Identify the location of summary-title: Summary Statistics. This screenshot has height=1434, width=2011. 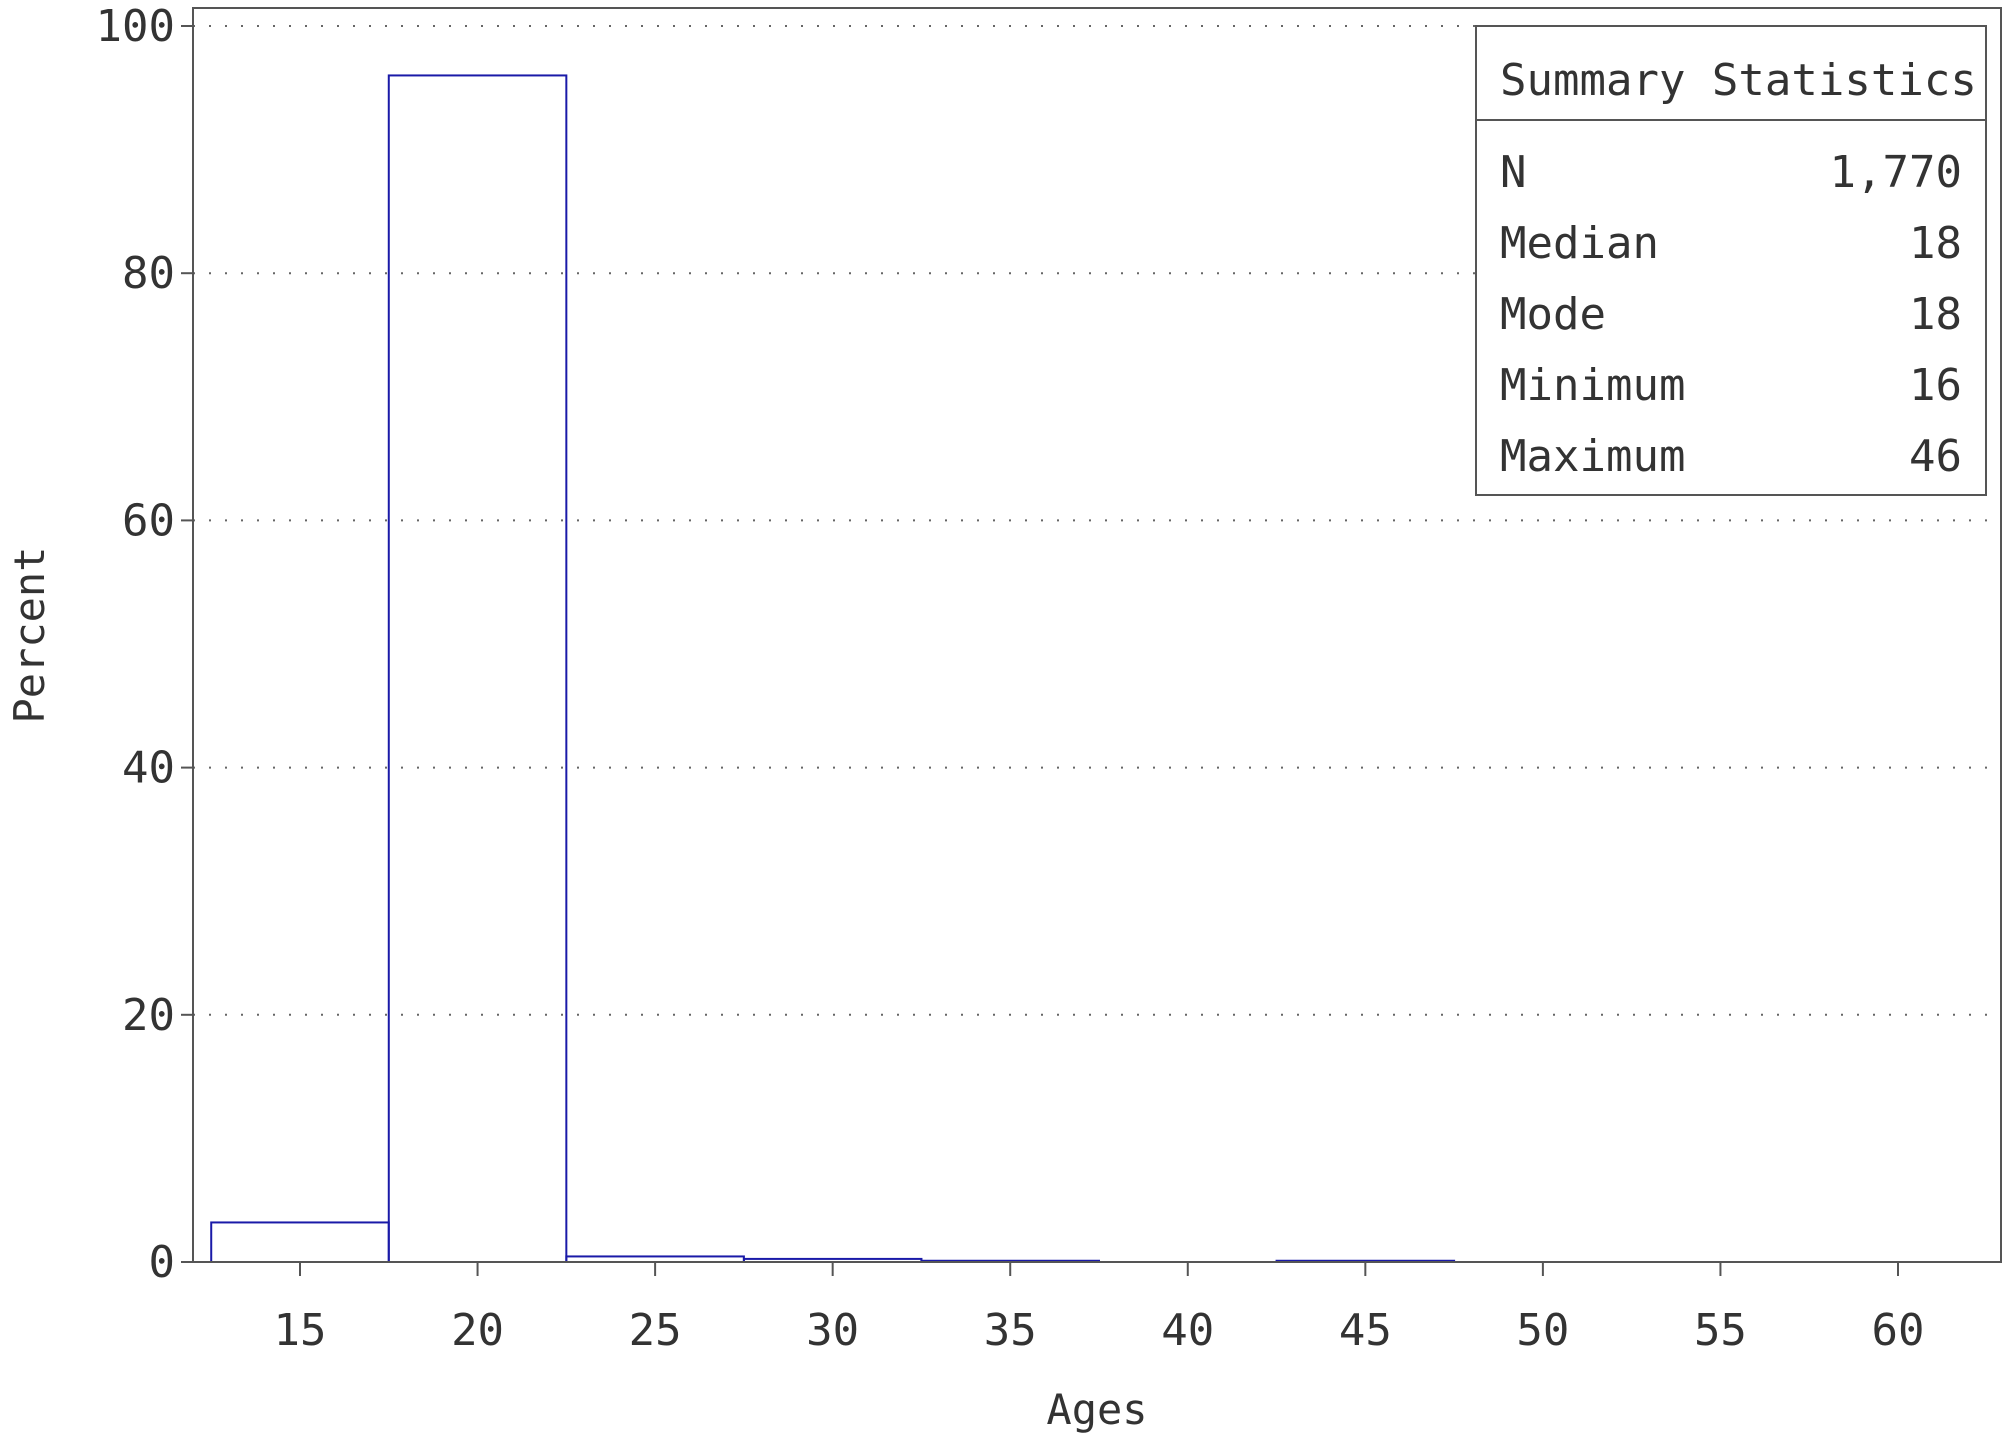
(1738, 80).